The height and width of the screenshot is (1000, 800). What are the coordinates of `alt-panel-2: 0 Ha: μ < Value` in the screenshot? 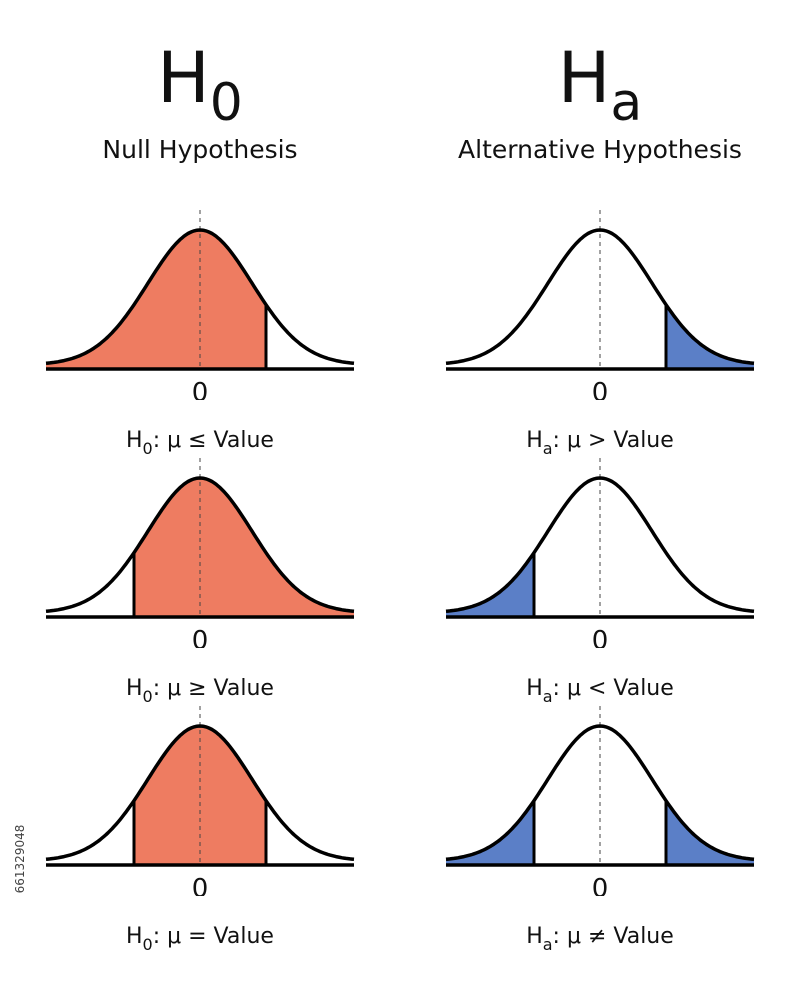 It's located at (600, 577).